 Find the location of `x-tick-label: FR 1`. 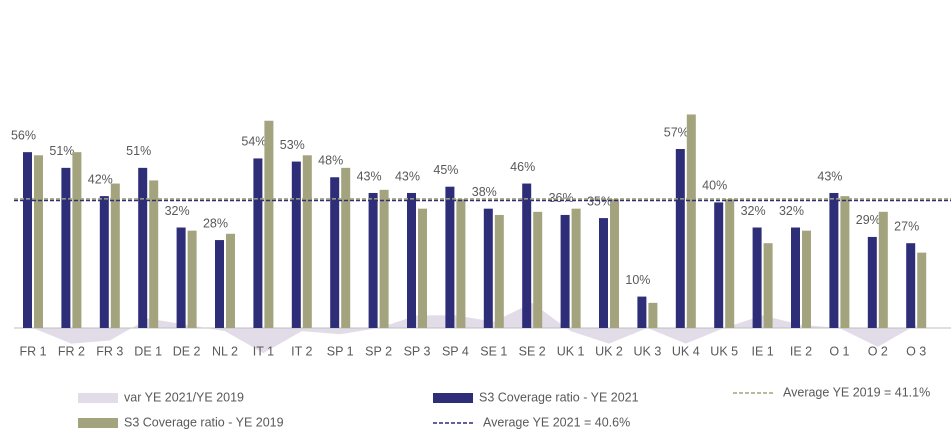

x-tick-label: FR 1 is located at coordinates (32, 351).